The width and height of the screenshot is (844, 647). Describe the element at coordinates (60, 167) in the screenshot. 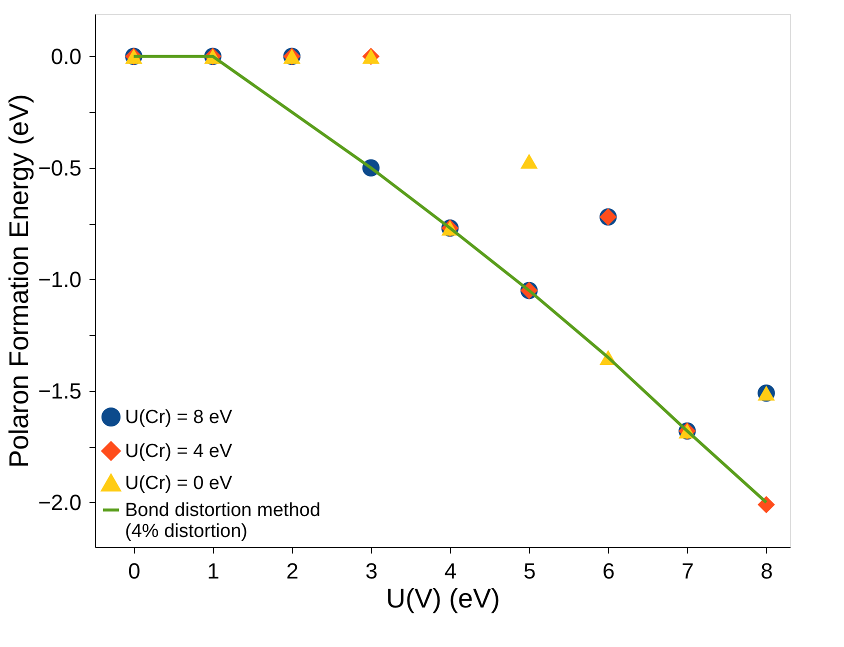

I see `y-tick-label: −0.5` at that location.